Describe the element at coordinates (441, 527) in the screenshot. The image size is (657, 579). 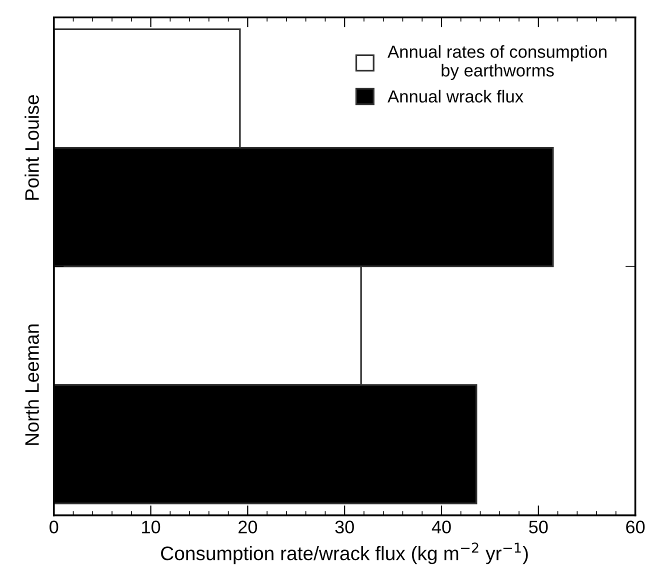
I see `x-tick-label: 40` at that location.